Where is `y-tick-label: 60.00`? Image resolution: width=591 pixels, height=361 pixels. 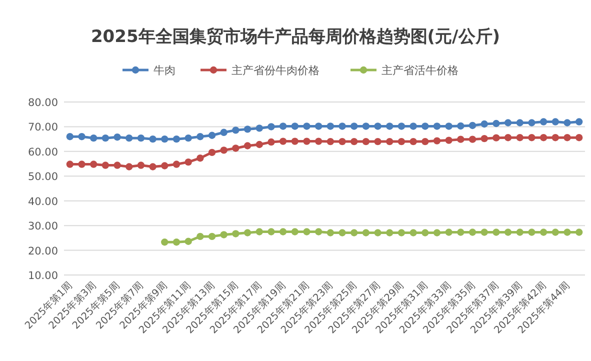 y-tick-label: 60.00 is located at coordinates (43, 152).